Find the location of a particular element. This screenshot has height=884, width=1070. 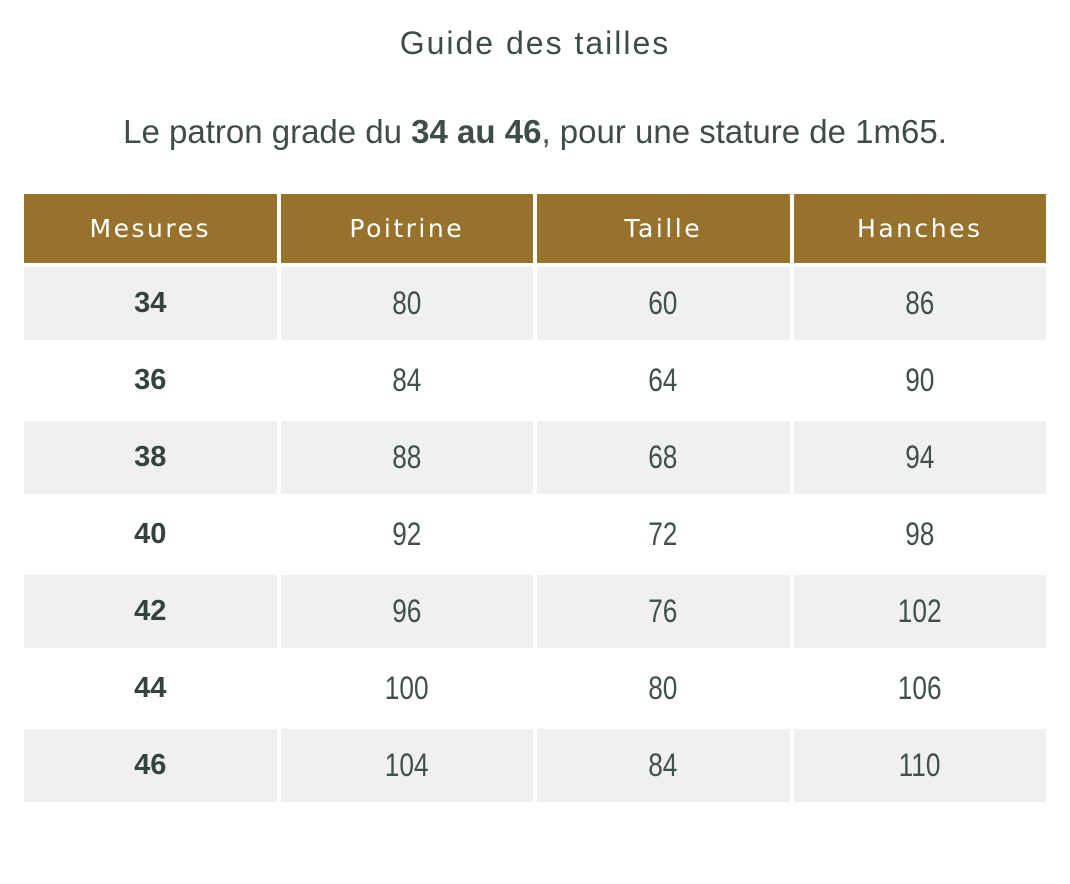

cell-taille: 84 is located at coordinates (663, 765).